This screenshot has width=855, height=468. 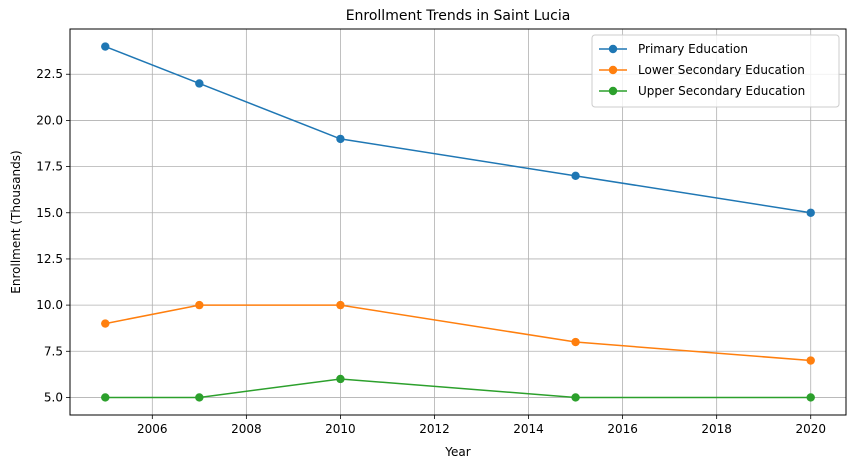 I want to click on y-tick-label: 5.0, so click(x=53, y=397).